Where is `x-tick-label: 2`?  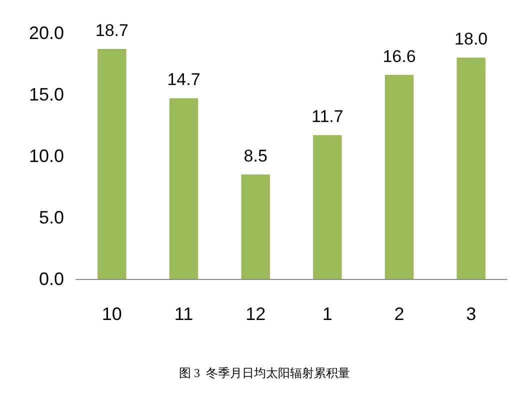 x-tick-label: 2 is located at coordinates (399, 314).